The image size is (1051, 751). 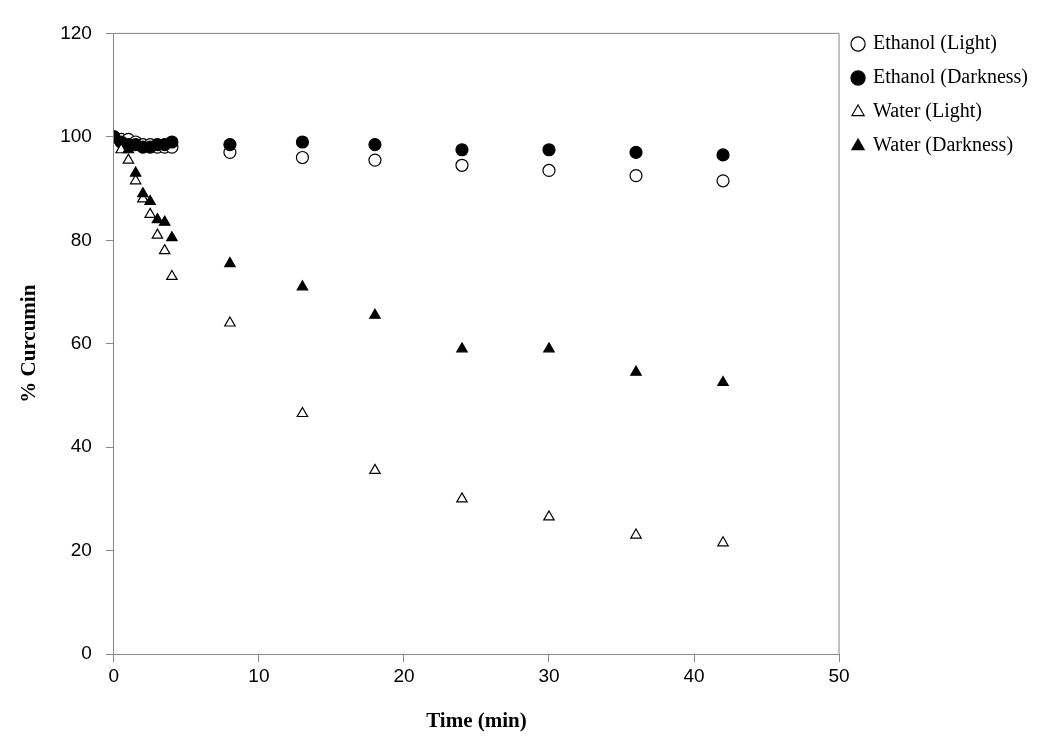 What do you see at coordinates (549, 675) in the screenshot?
I see `x-tick-label: 30` at bounding box center [549, 675].